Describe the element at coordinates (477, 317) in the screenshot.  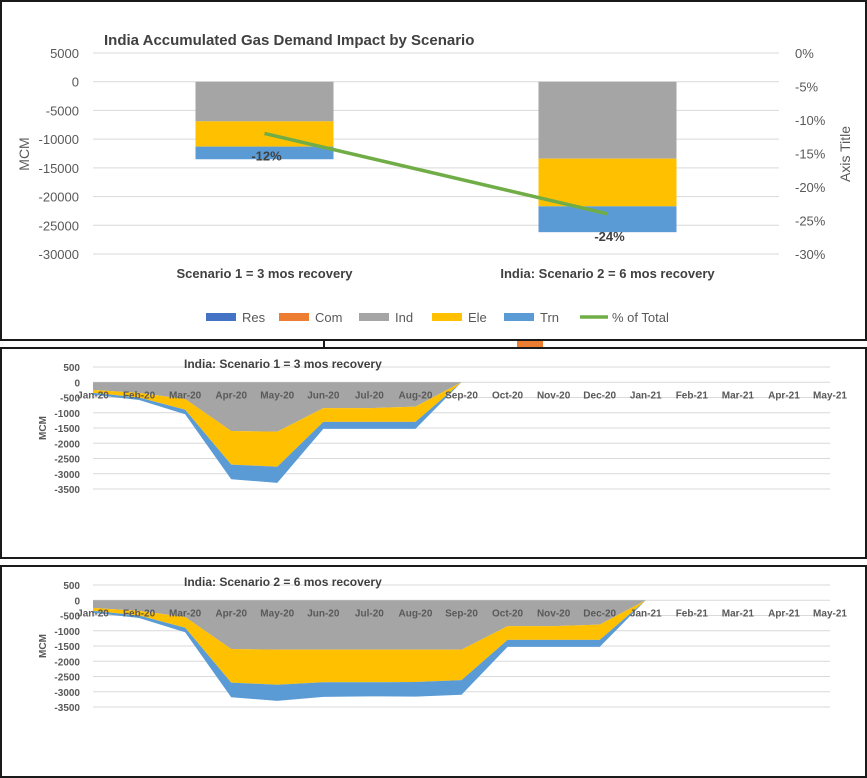
I see `legend-label: Ele` at that location.